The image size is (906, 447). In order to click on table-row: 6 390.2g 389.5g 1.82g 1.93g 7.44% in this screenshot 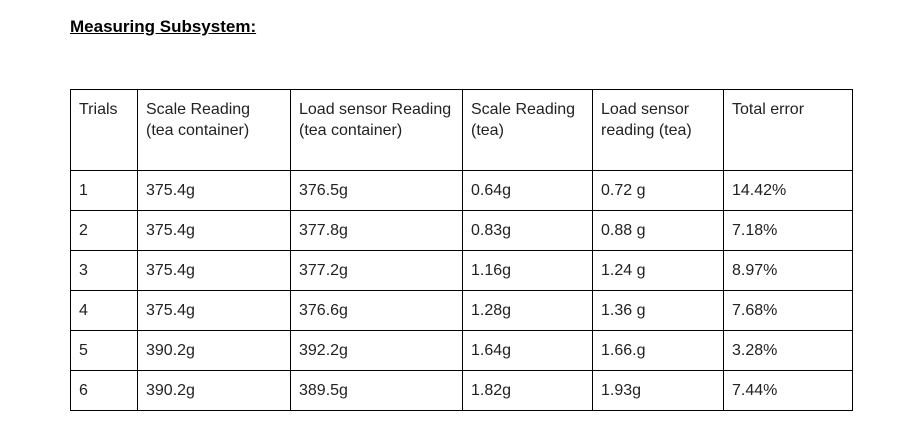, I will do `click(461, 390)`.